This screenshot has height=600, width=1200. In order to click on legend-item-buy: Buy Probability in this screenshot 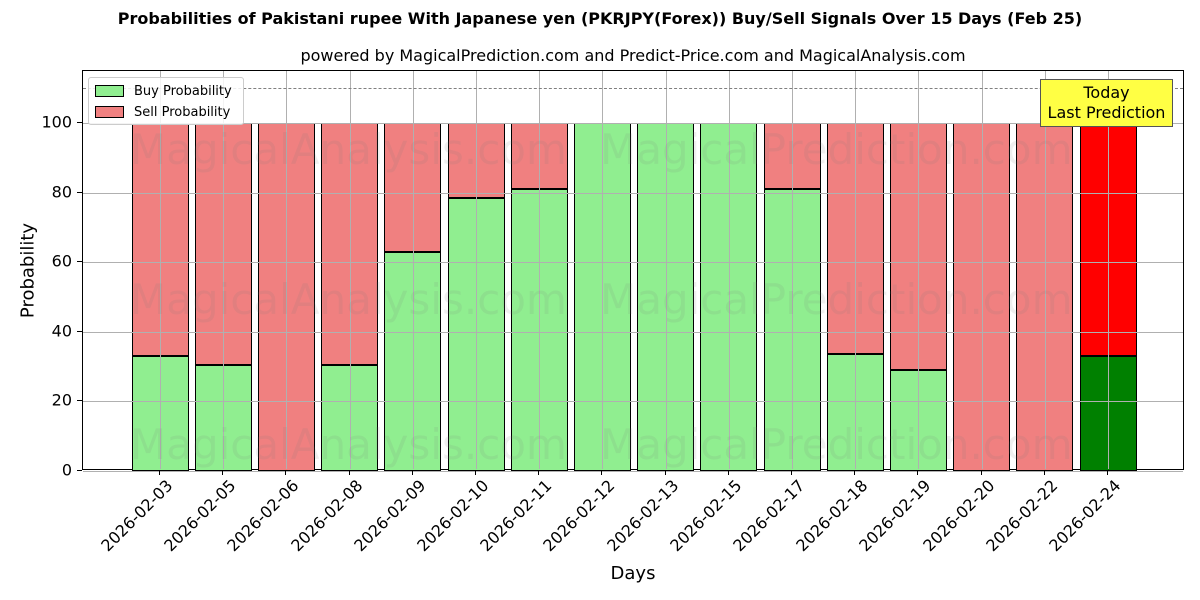, I will do `click(163, 91)`.